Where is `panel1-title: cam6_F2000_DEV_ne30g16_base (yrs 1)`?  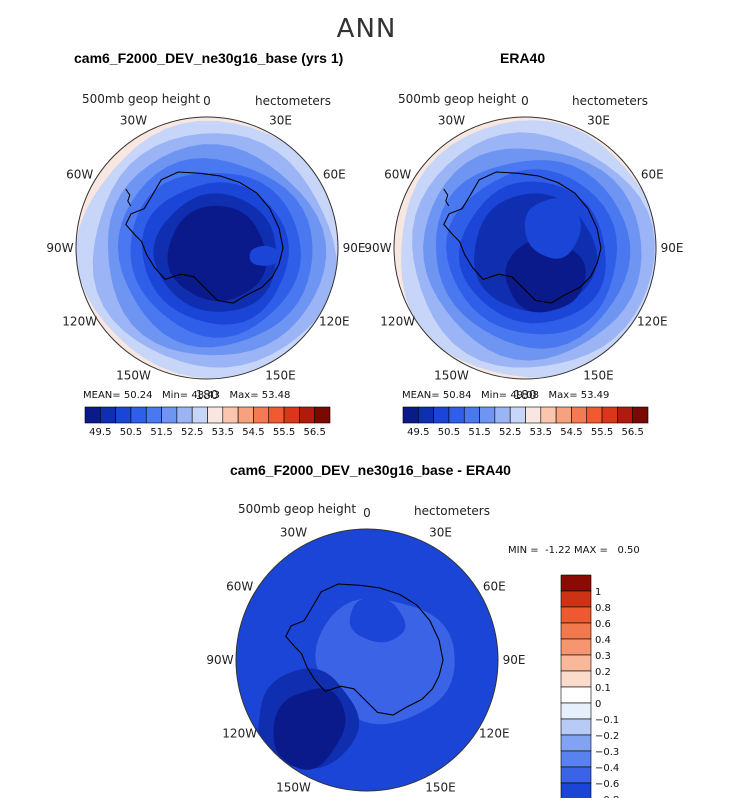 panel1-title: cam6_F2000_DEV_ne30g16_base (yrs 1) is located at coordinates (209, 58).